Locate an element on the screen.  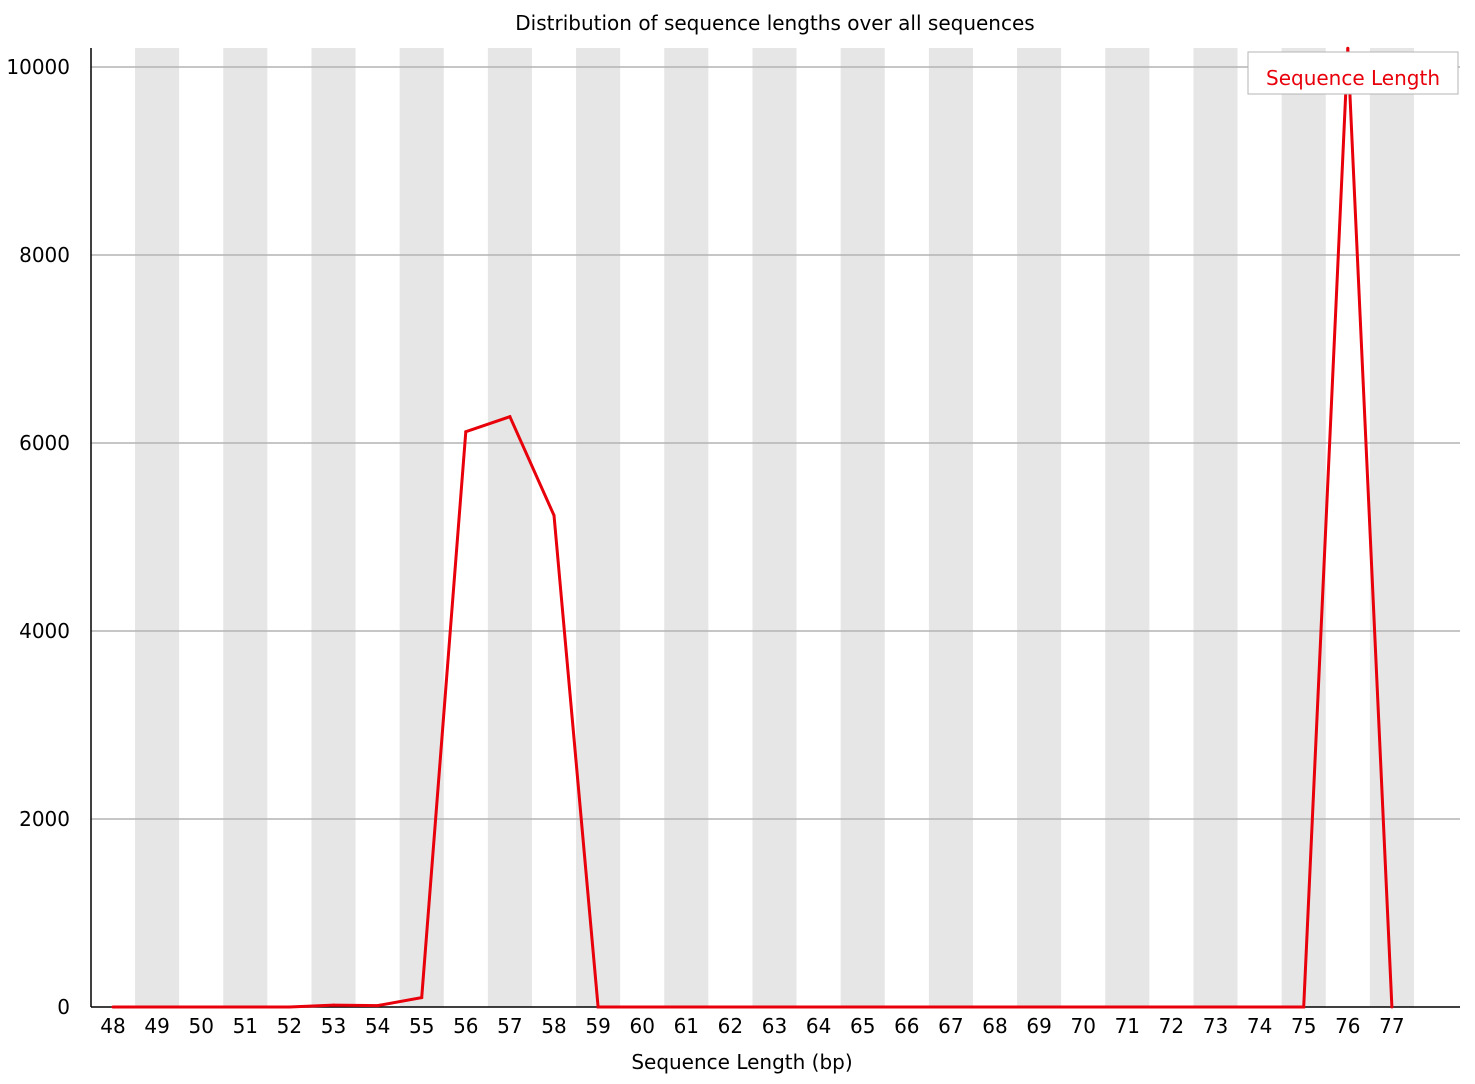
y-tick-label-6000: 6000 is located at coordinates (44, 443).